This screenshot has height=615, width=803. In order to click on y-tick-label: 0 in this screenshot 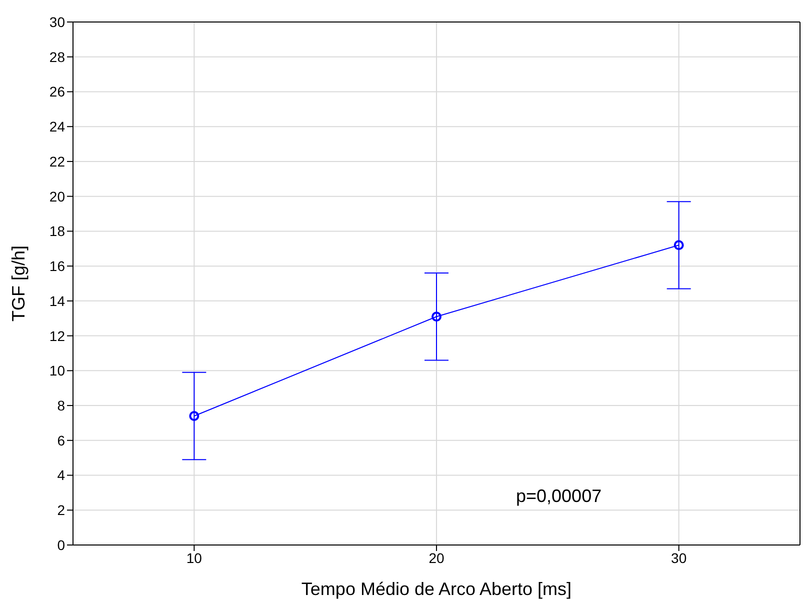, I will do `click(61, 544)`.